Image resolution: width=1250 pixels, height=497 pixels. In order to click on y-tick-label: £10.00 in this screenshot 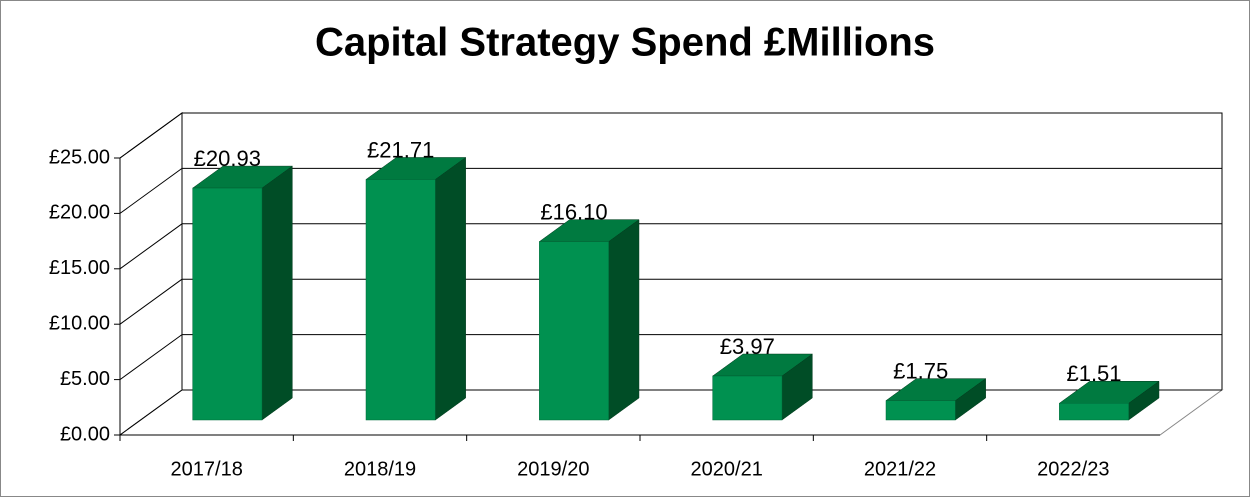, I will do `click(79, 323)`.